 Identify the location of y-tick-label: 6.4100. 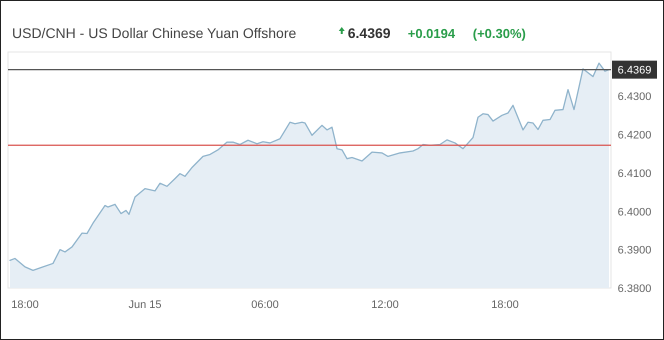
(635, 174).